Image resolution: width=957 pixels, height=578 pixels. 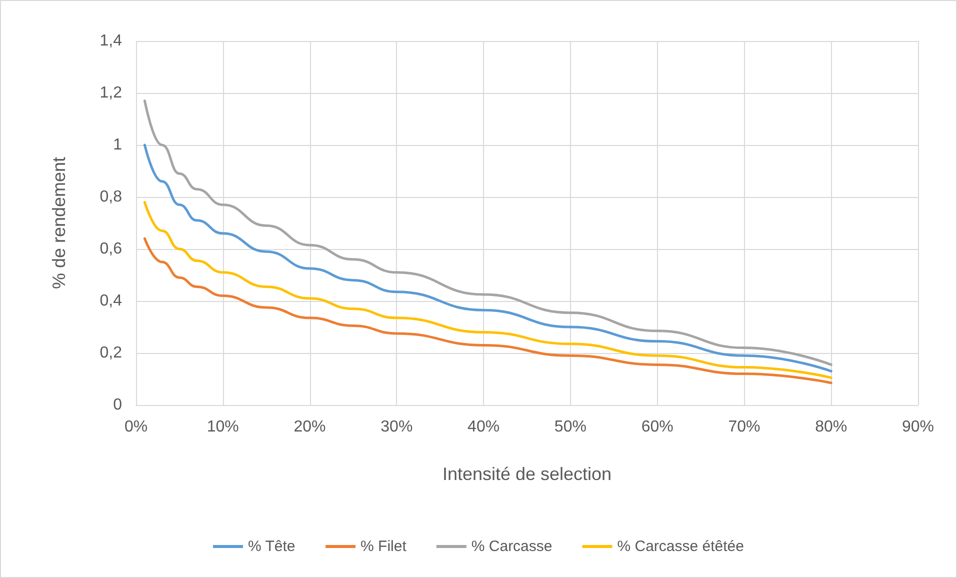 I want to click on x-tick-label: 40%, so click(x=484, y=427).